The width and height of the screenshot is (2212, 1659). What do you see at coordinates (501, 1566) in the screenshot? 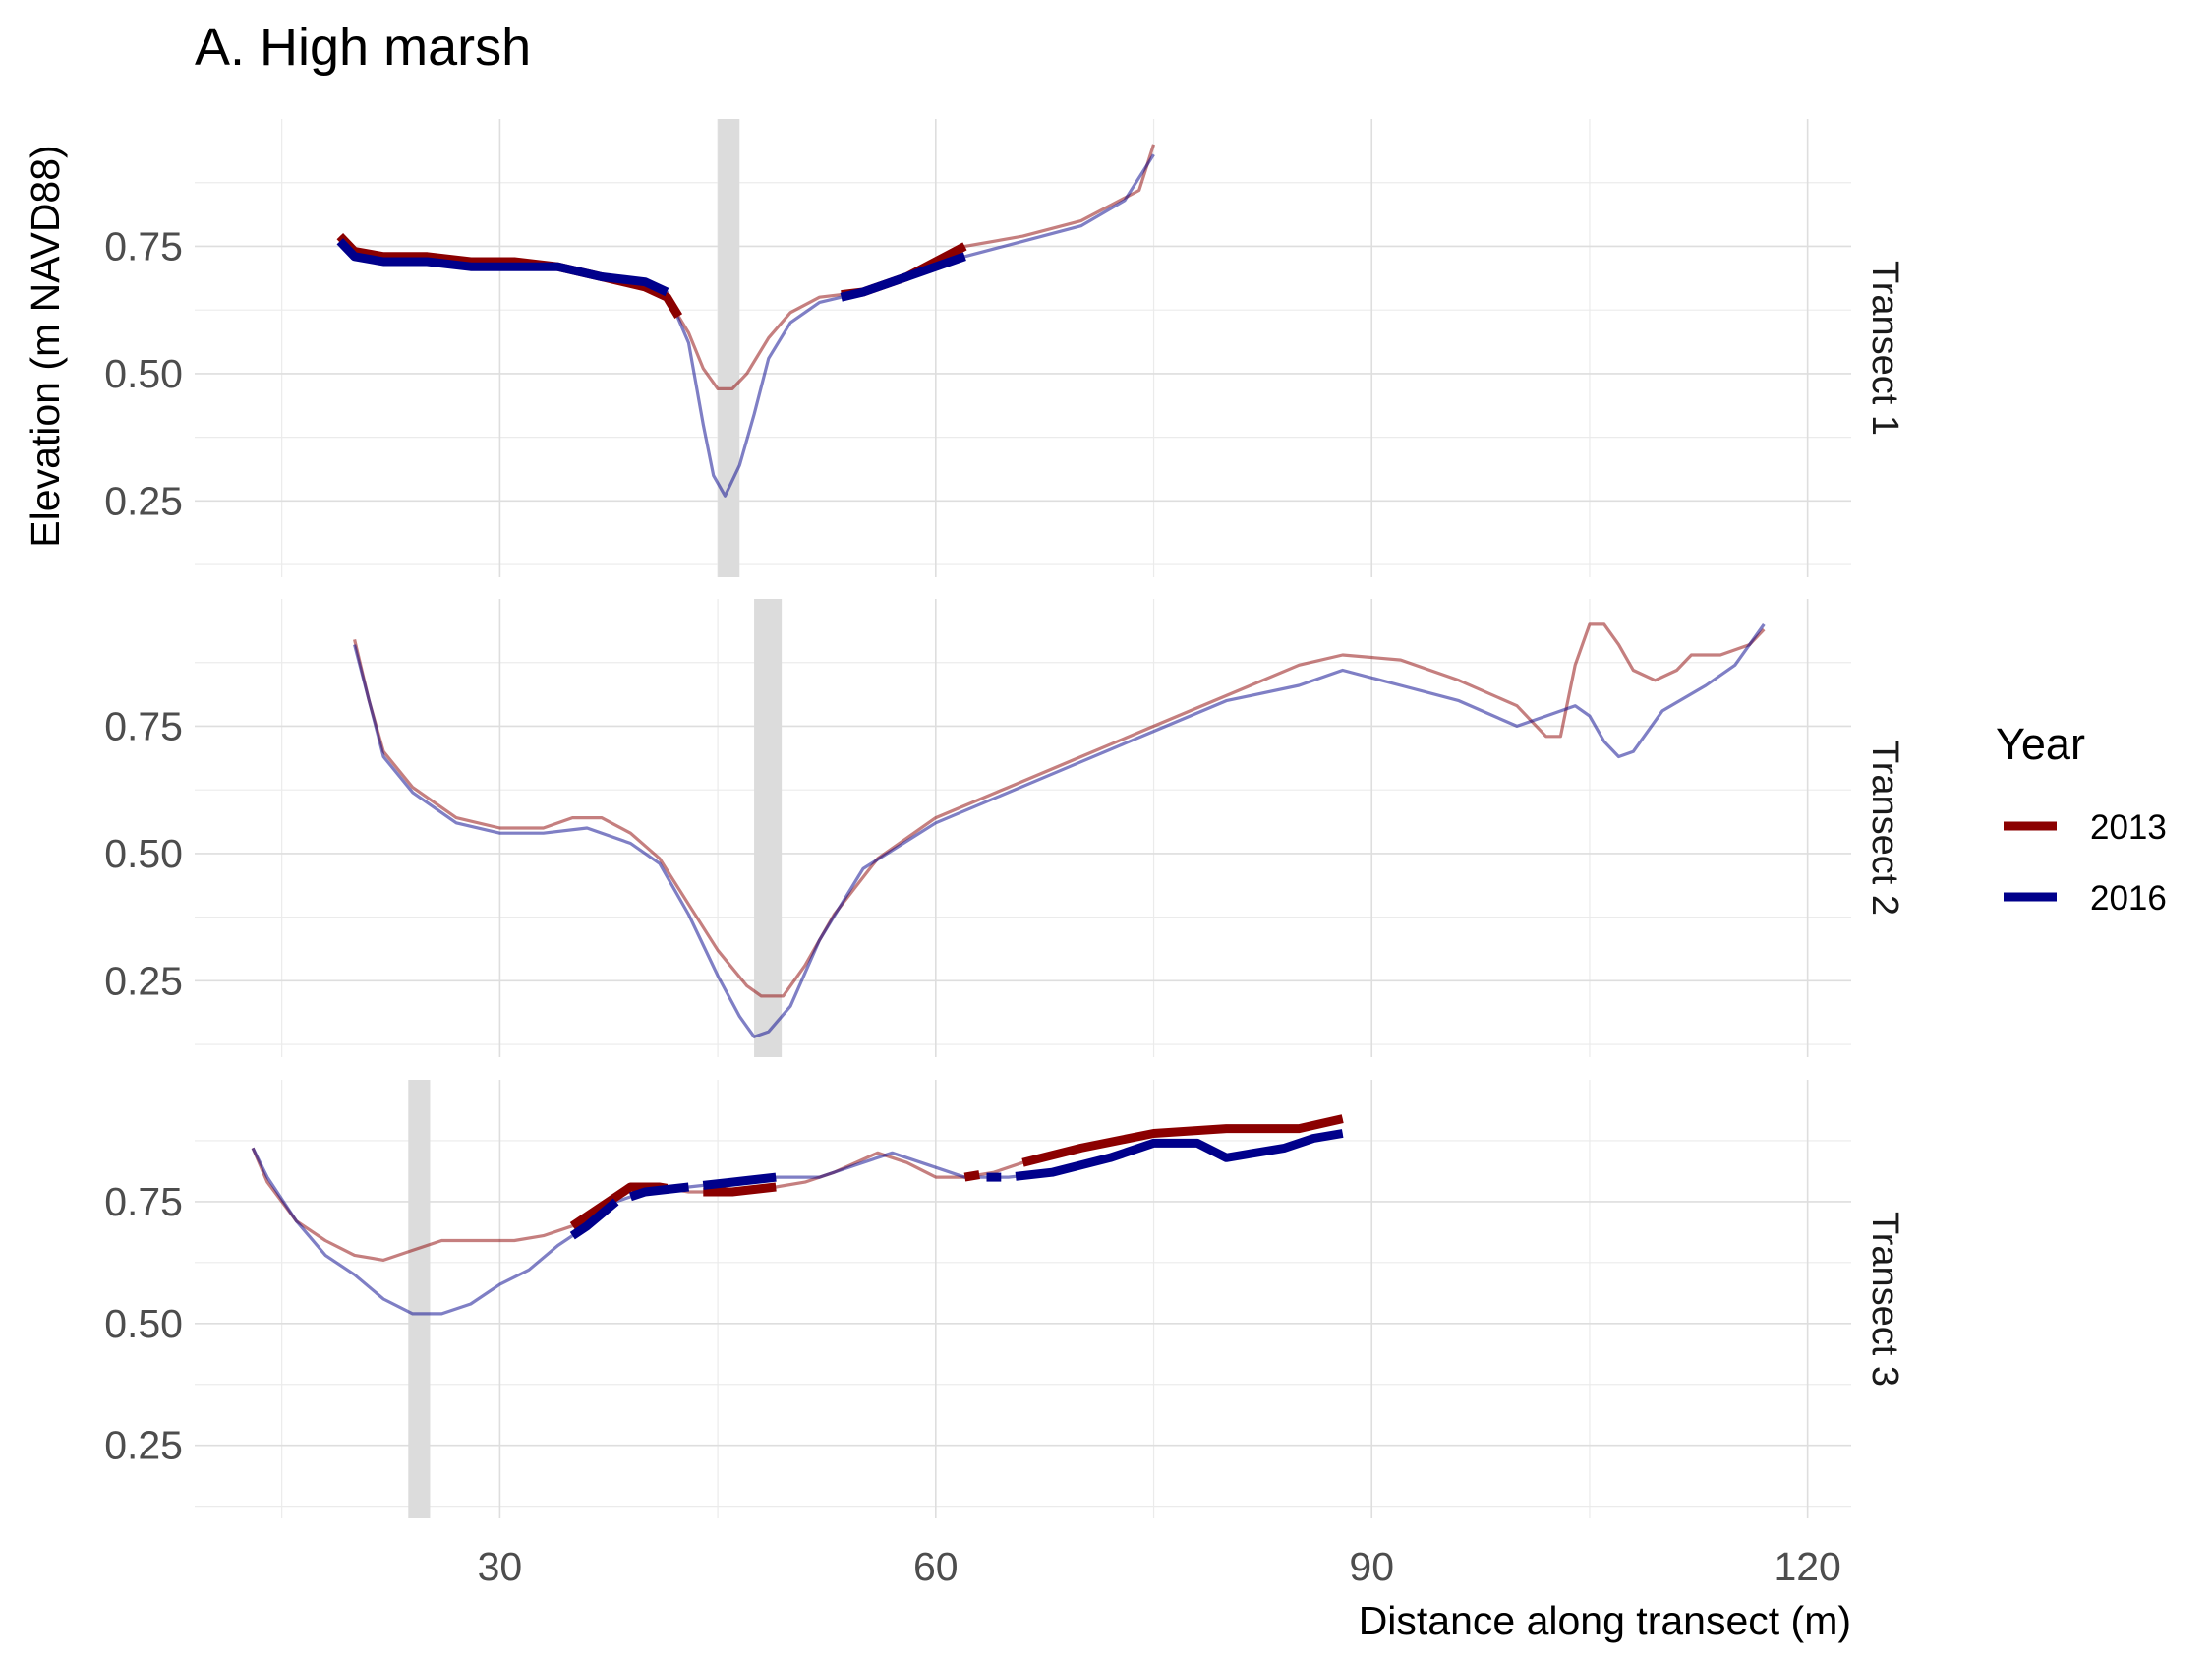
I see `x-tick-label: 30` at bounding box center [501, 1566].